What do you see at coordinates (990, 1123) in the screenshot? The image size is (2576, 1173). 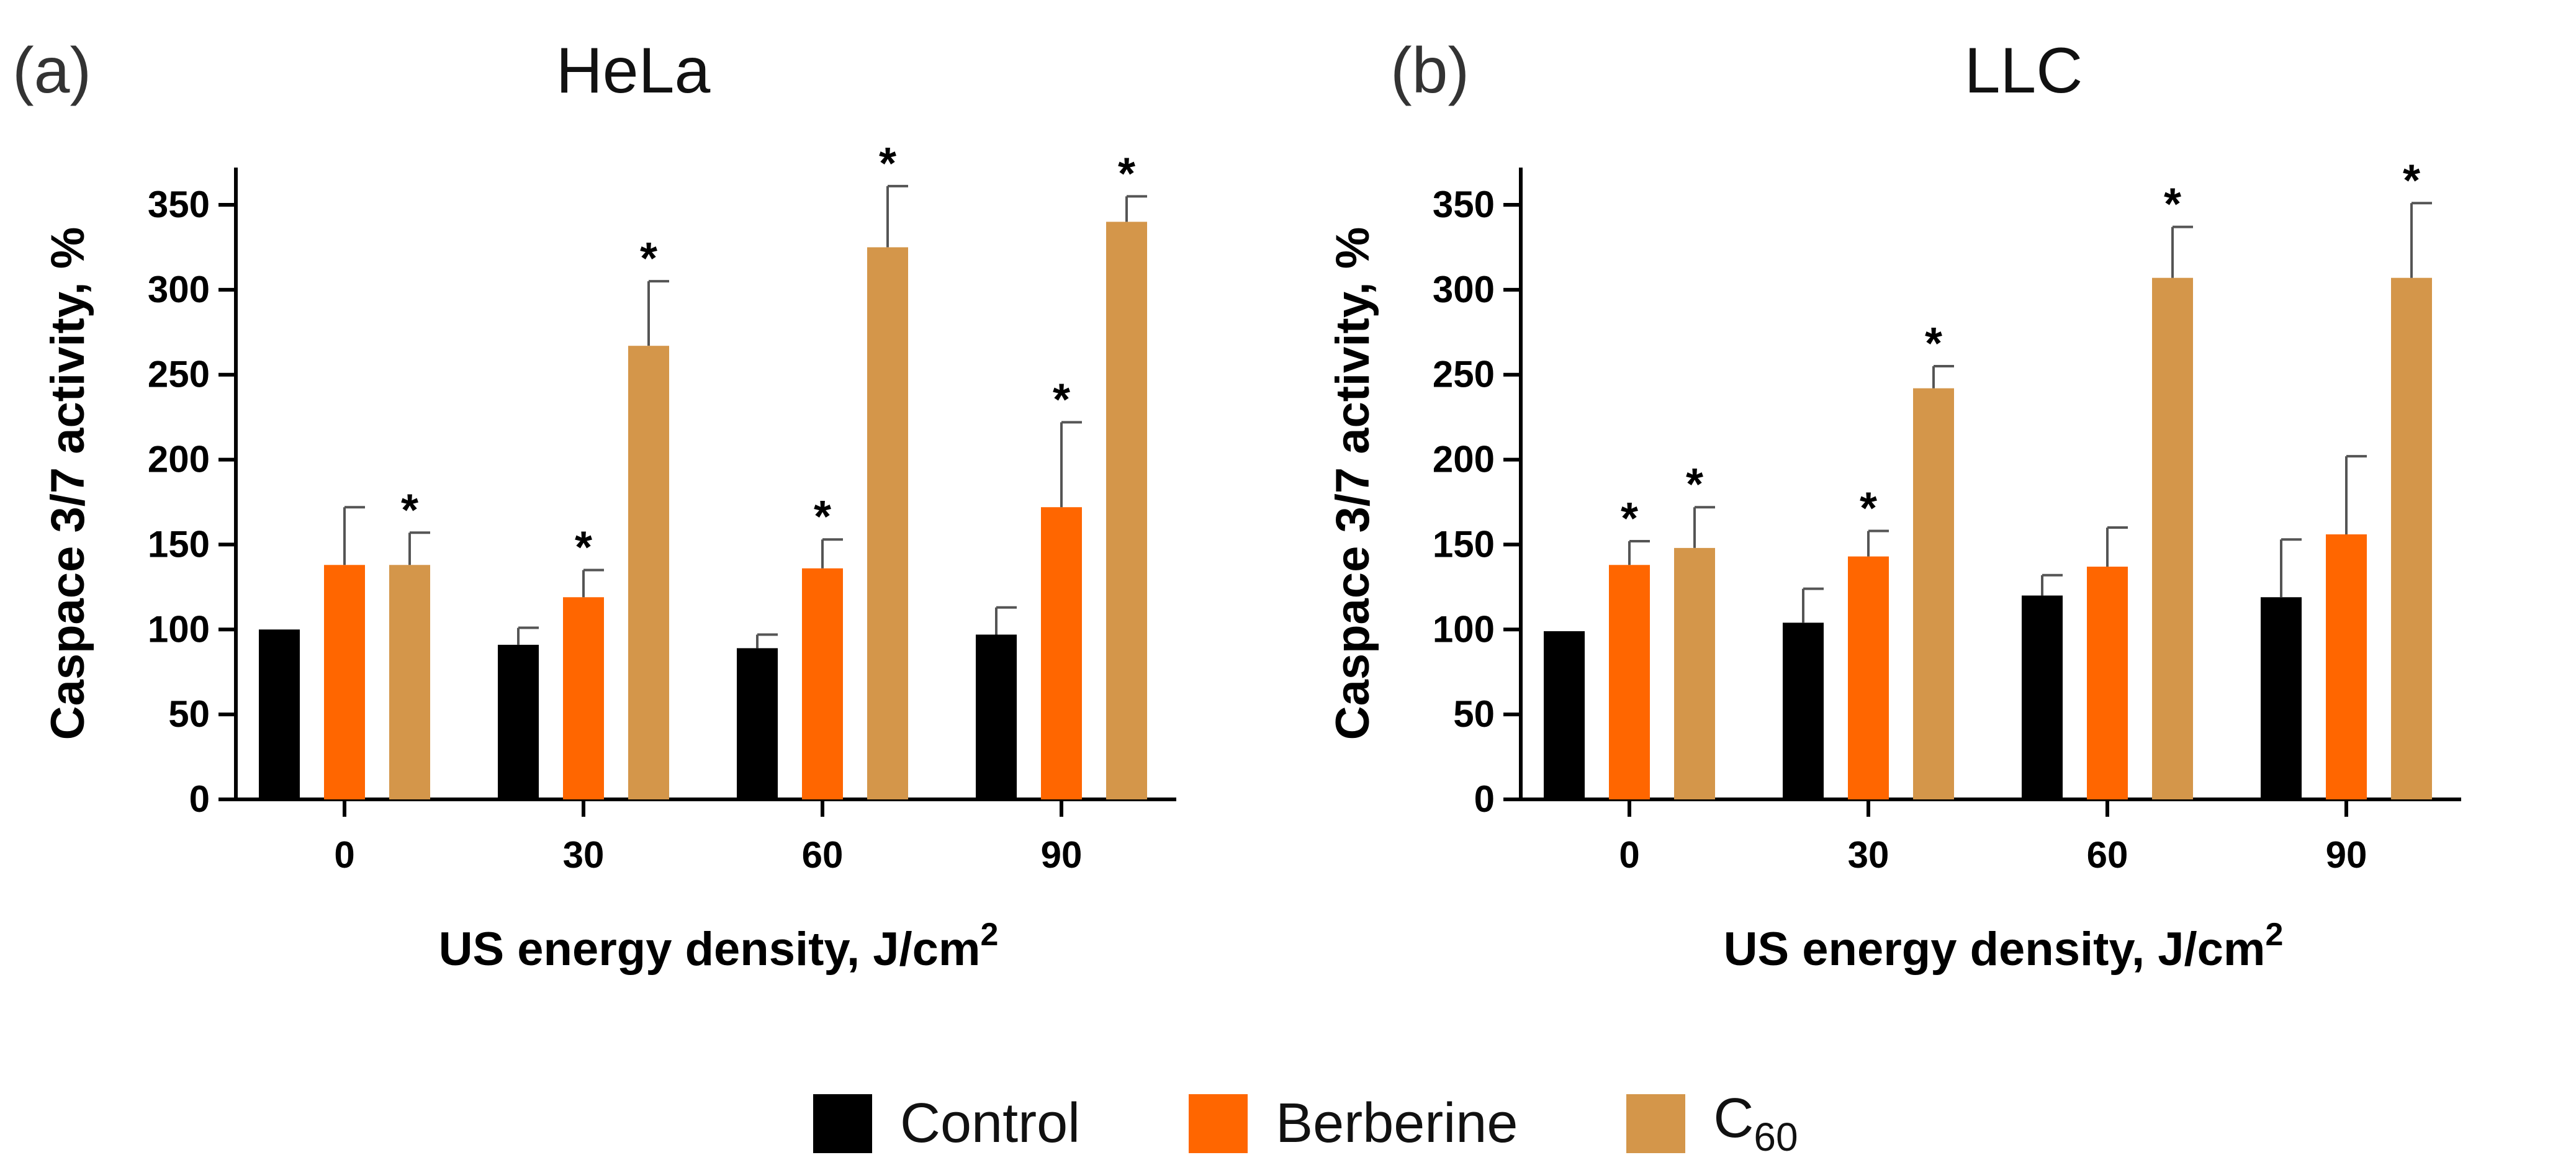 I see `legend-label-control: Control` at bounding box center [990, 1123].